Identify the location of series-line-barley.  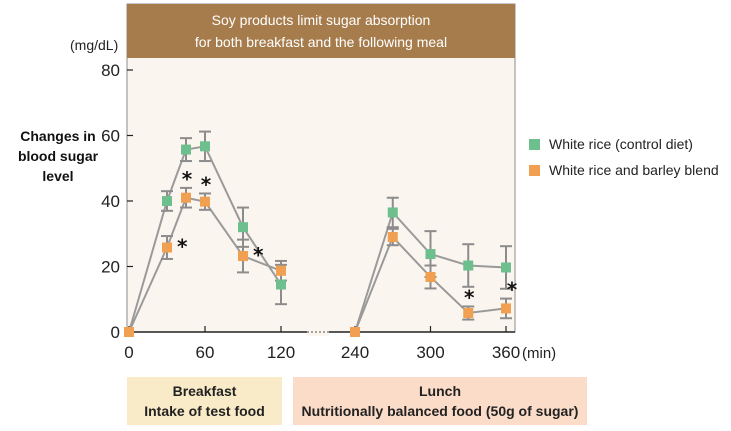
(205, 264).